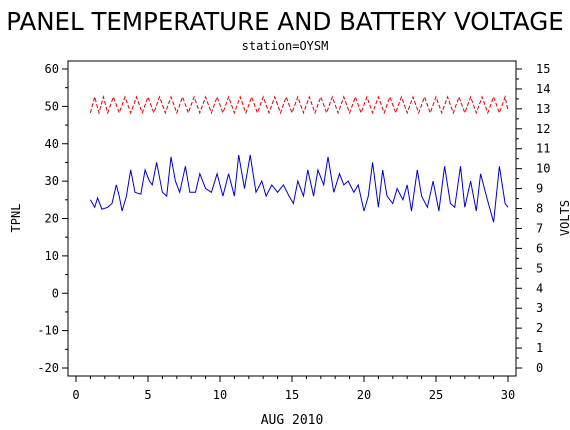 Image resolution: width=570 pixels, height=430 pixels. Describe the element at coordinates (147, 395) in the screenshot. I see `x-tick-label: 5` at that location.